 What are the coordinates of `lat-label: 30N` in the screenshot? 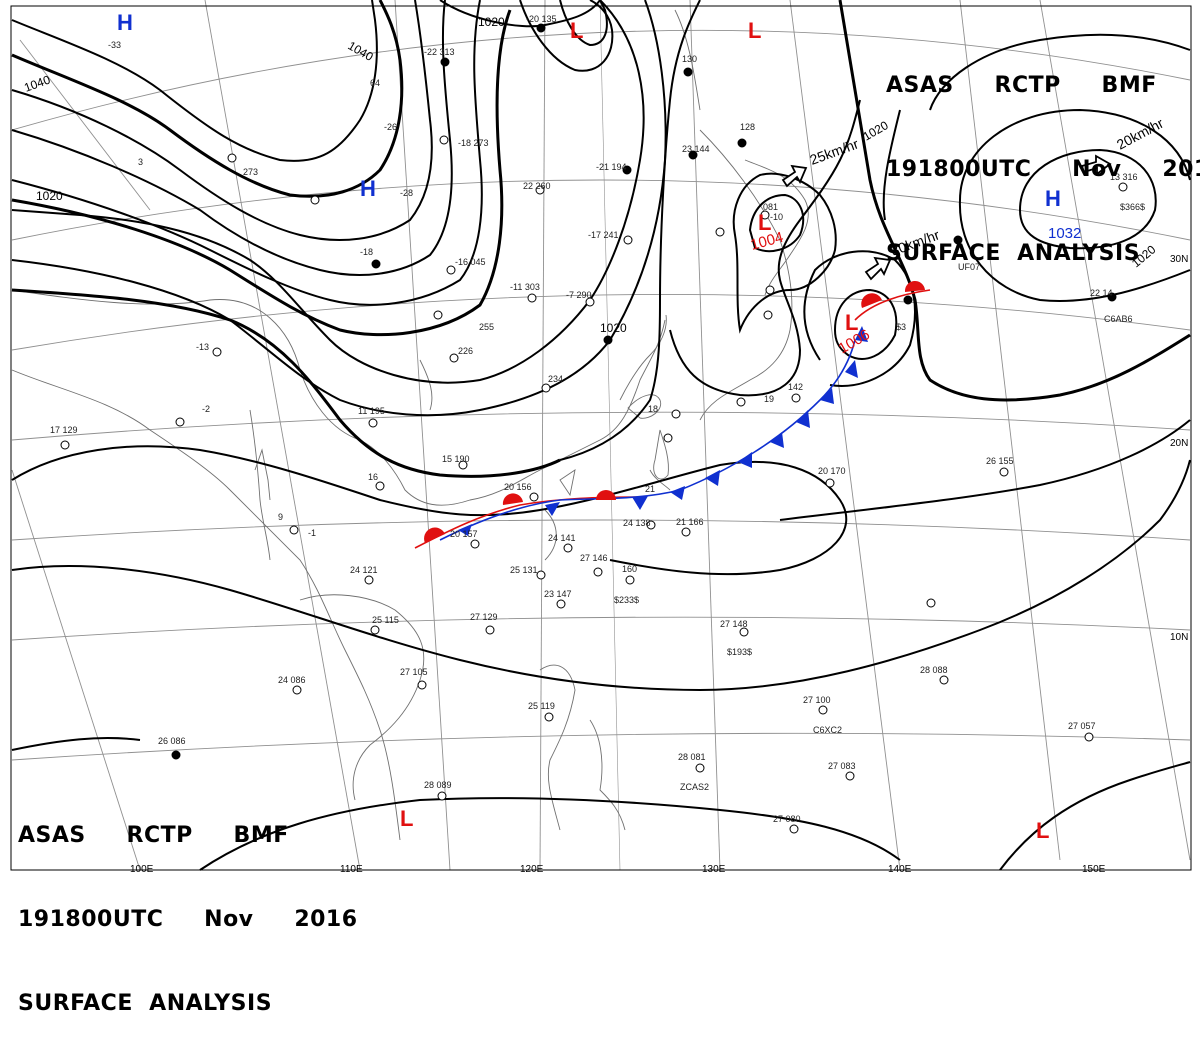 It's located at (1179, 259).